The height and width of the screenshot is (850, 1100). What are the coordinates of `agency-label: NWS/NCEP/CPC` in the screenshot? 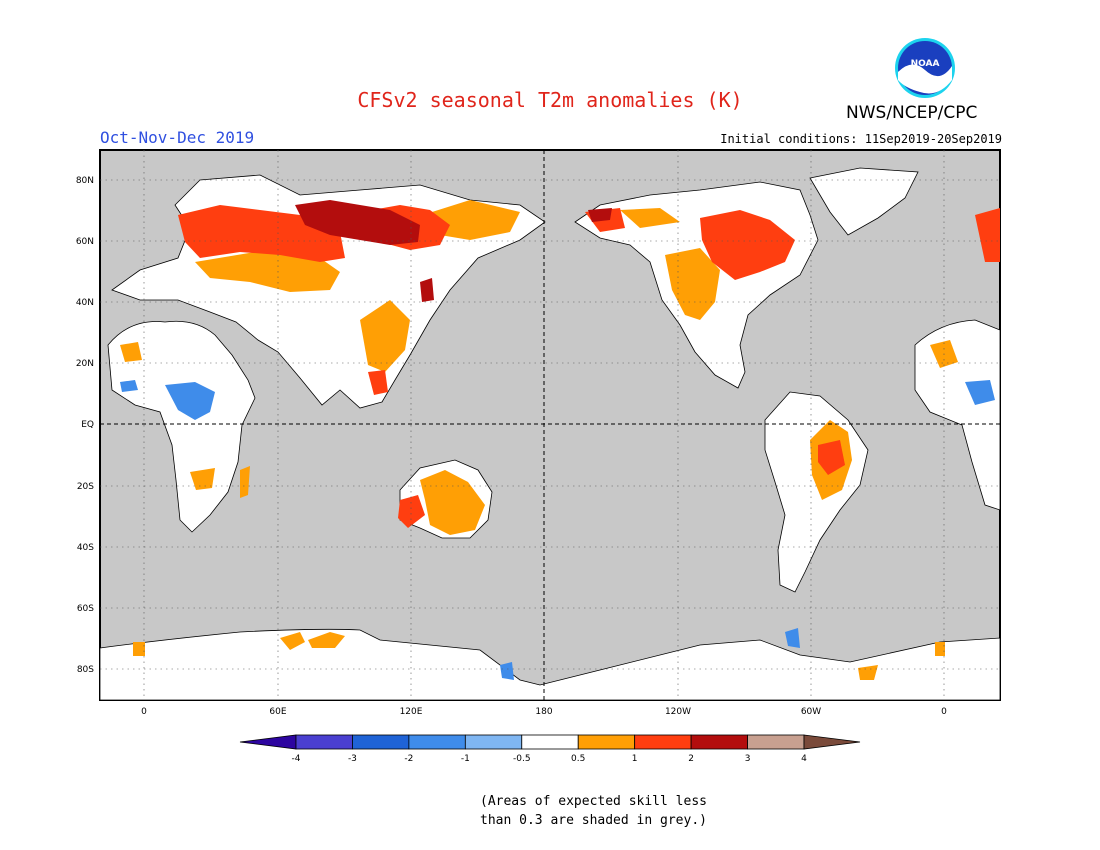 It's located at (912, 113).